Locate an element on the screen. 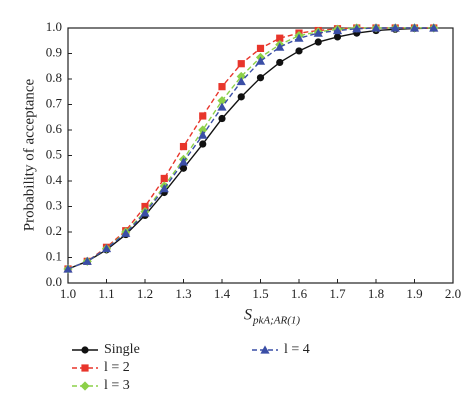  x-tick-label: 1.0 is located at coordinates (68, 293).